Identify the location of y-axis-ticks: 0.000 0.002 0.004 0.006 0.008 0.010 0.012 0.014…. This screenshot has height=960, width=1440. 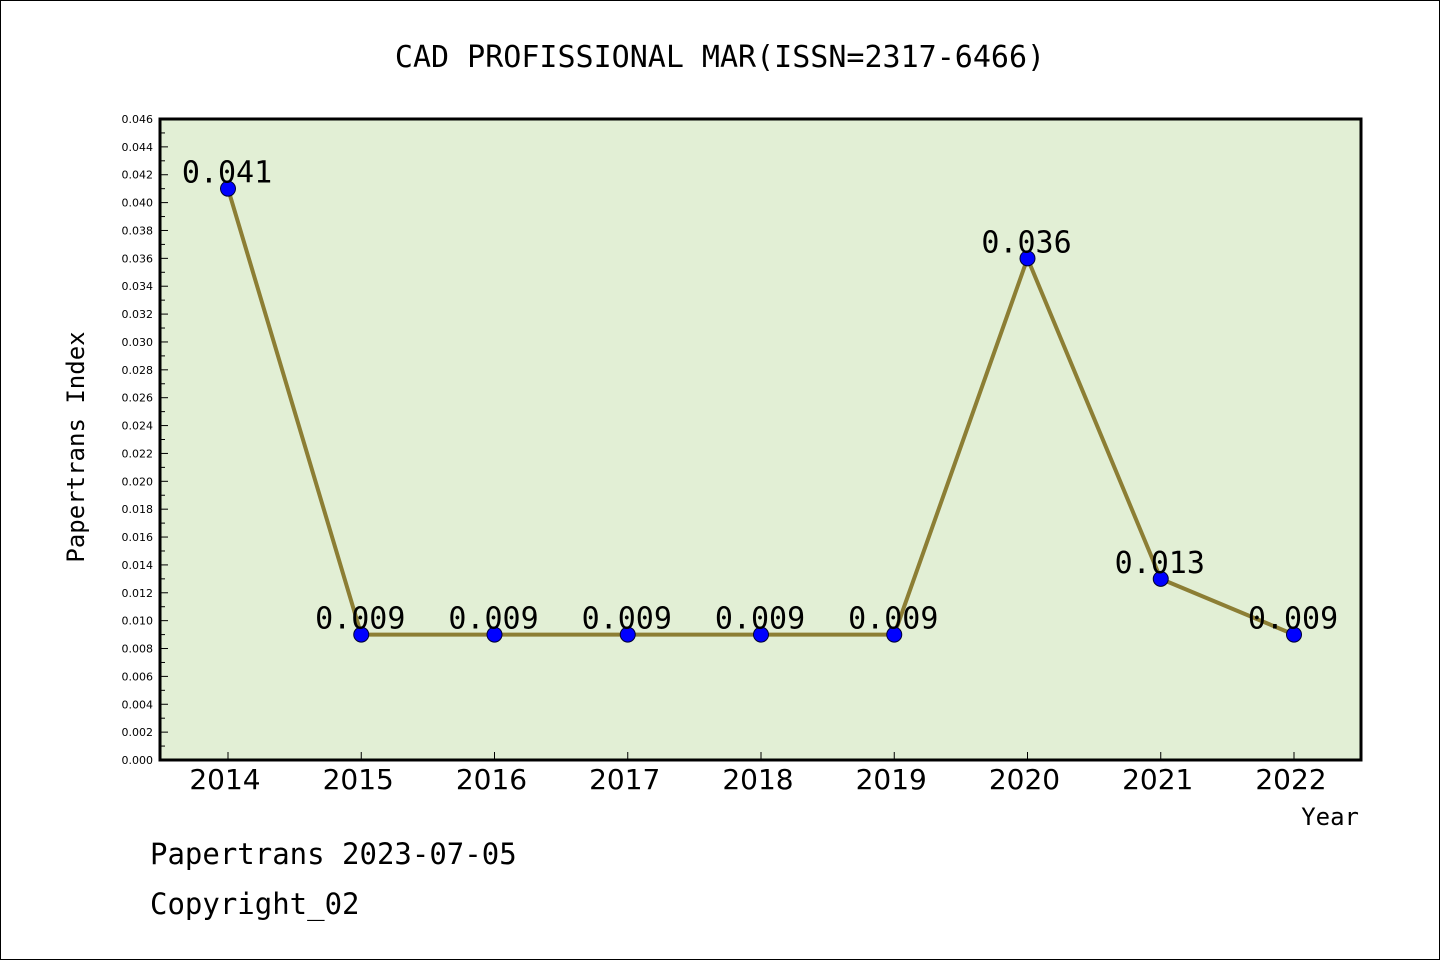
(145, 440).